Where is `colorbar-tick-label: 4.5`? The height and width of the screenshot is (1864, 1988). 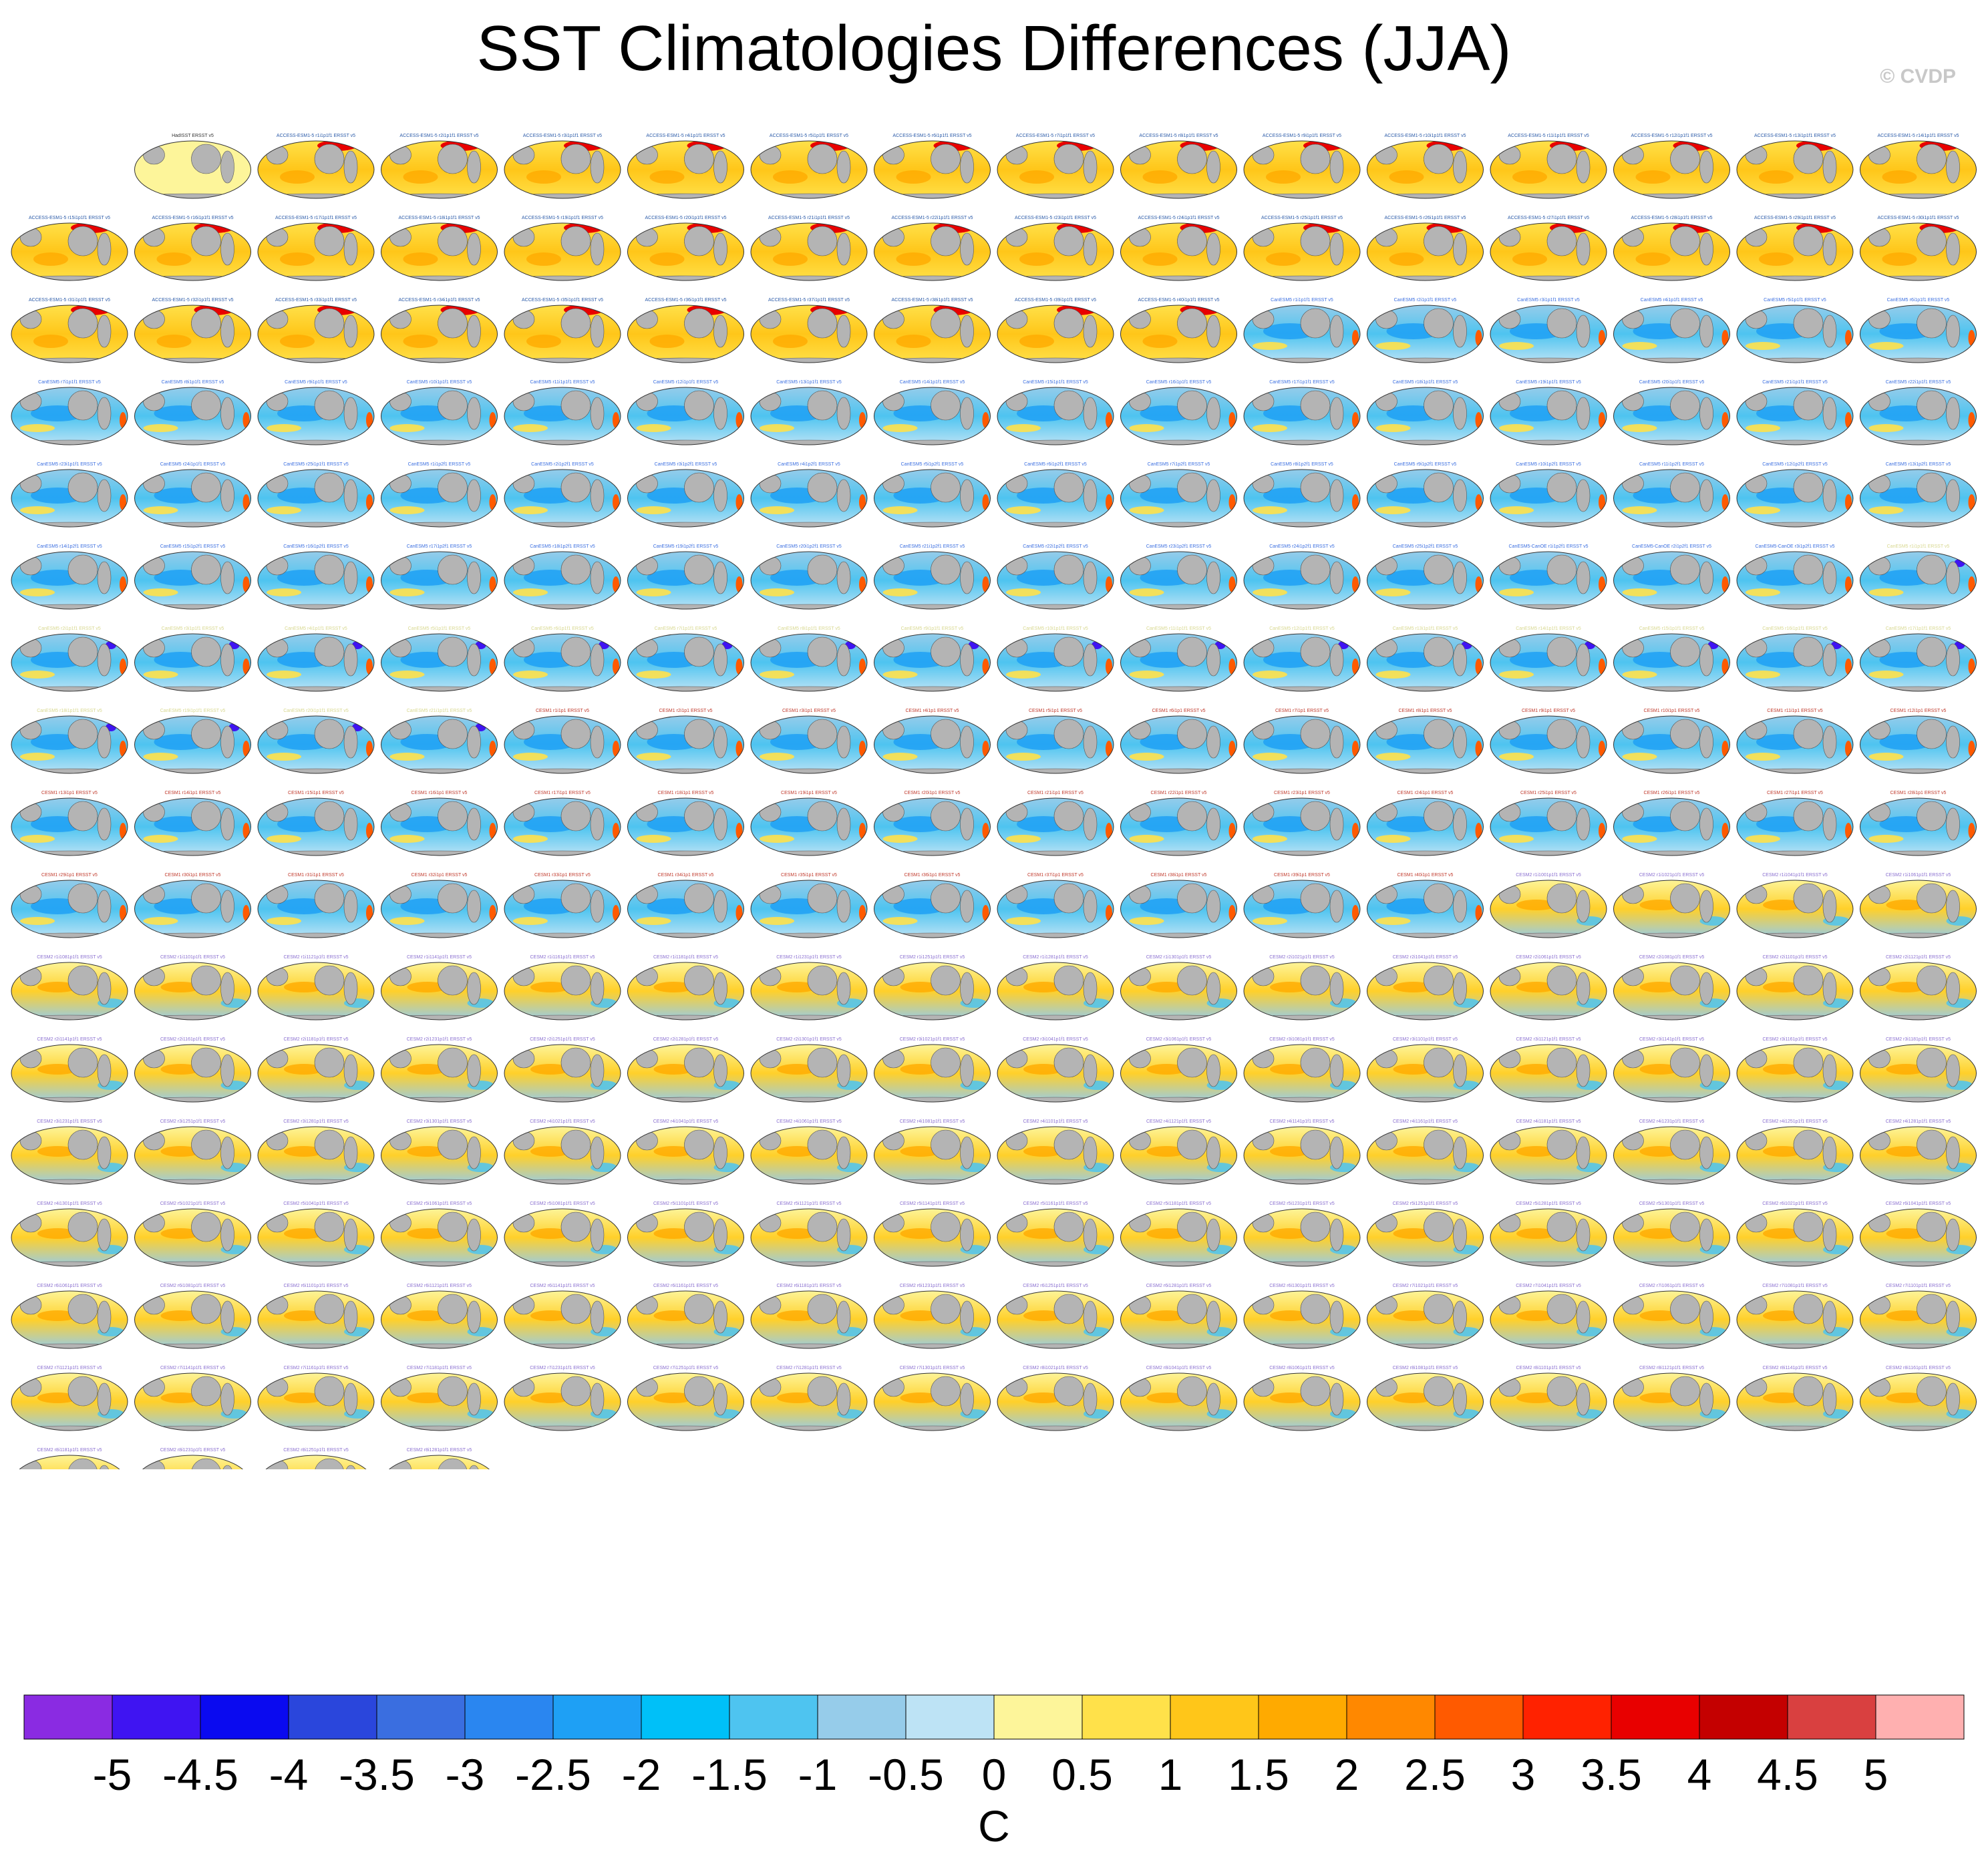
colorbar-tick-label: 4.5 is located at coordinates (1787, 1774).